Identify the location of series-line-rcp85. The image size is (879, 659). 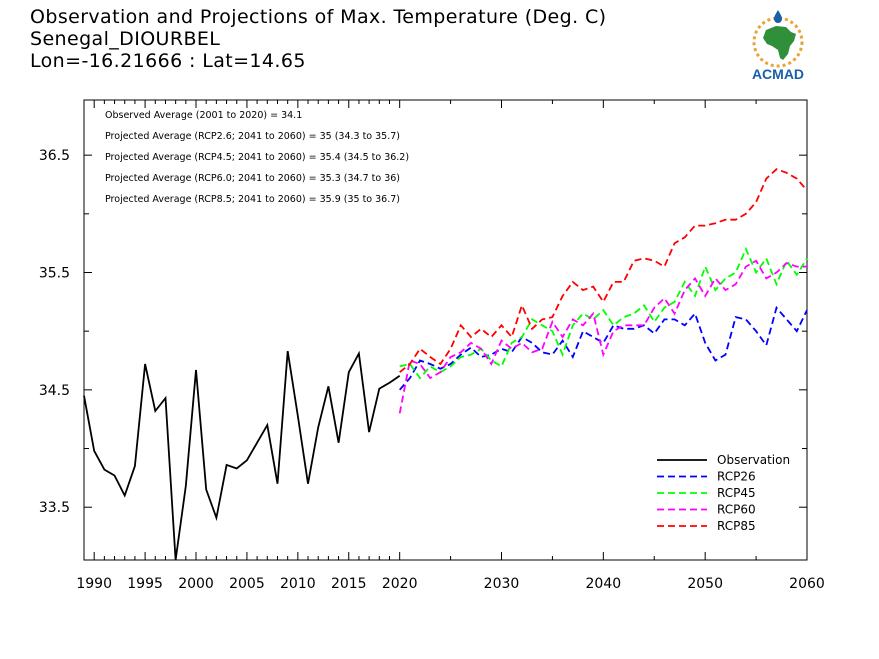
(603, 270).